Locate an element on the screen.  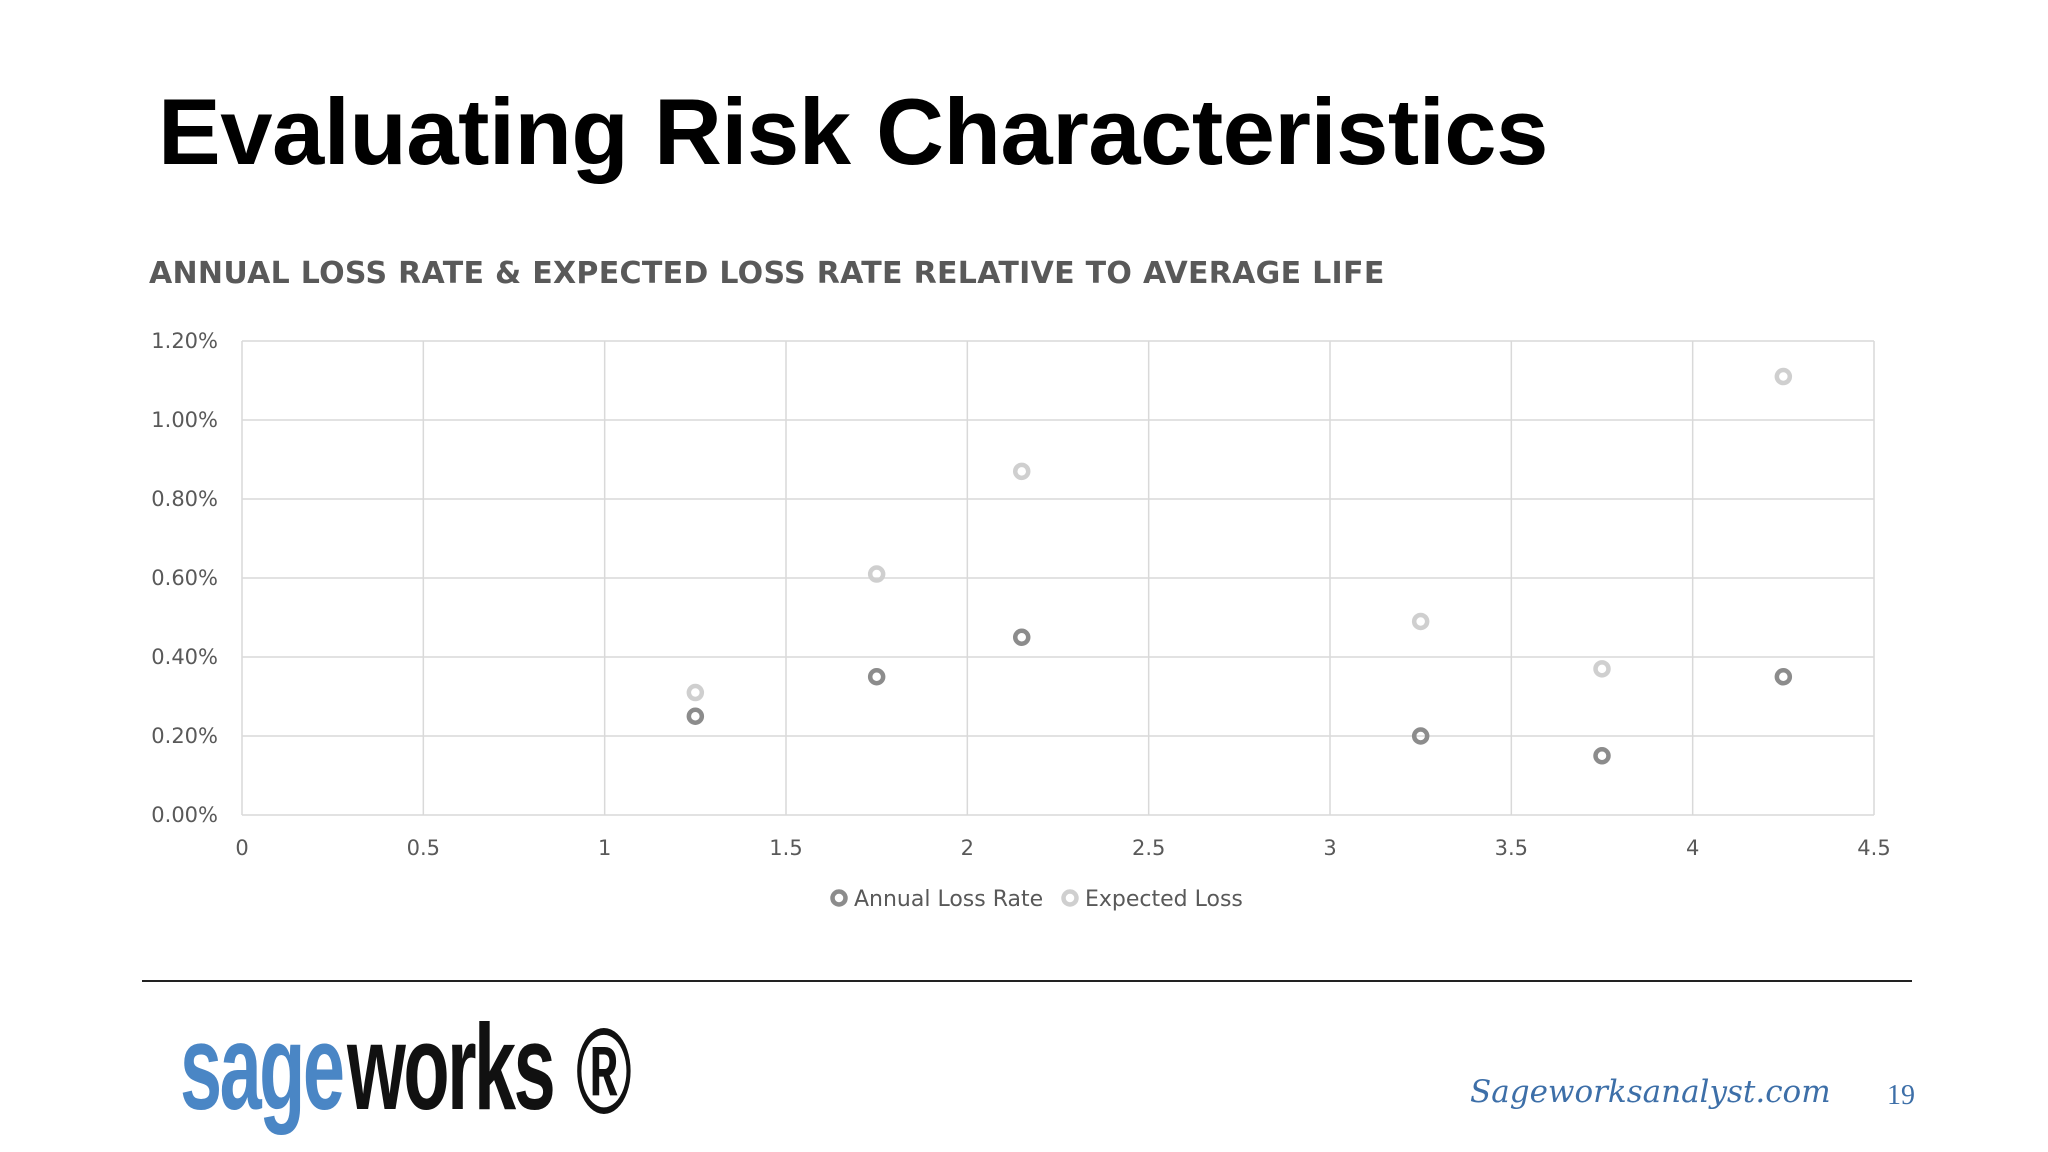
logo-text-works: works is located at coordinates (451, 1067).